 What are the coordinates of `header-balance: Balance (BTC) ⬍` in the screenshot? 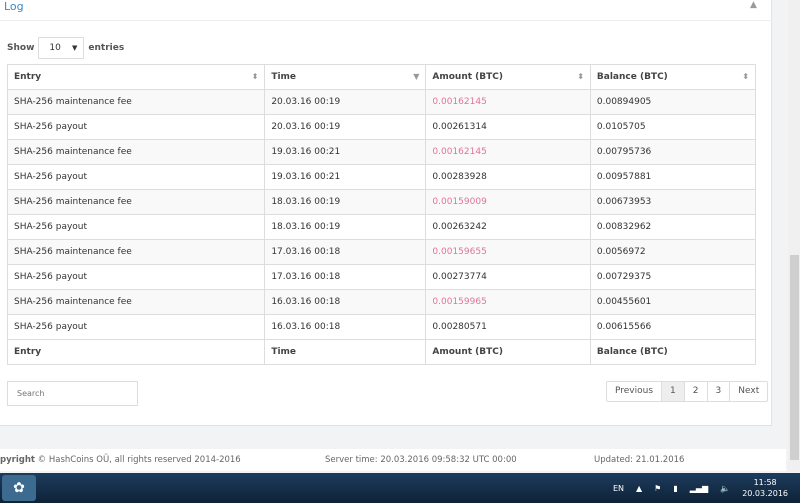 It's located at (673, 77).